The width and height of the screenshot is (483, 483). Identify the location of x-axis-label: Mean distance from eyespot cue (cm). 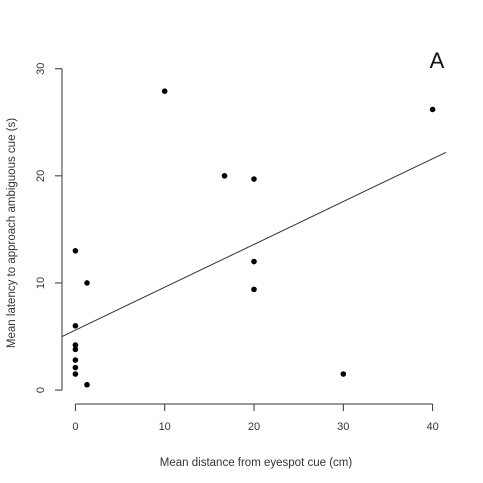
(256, 463).